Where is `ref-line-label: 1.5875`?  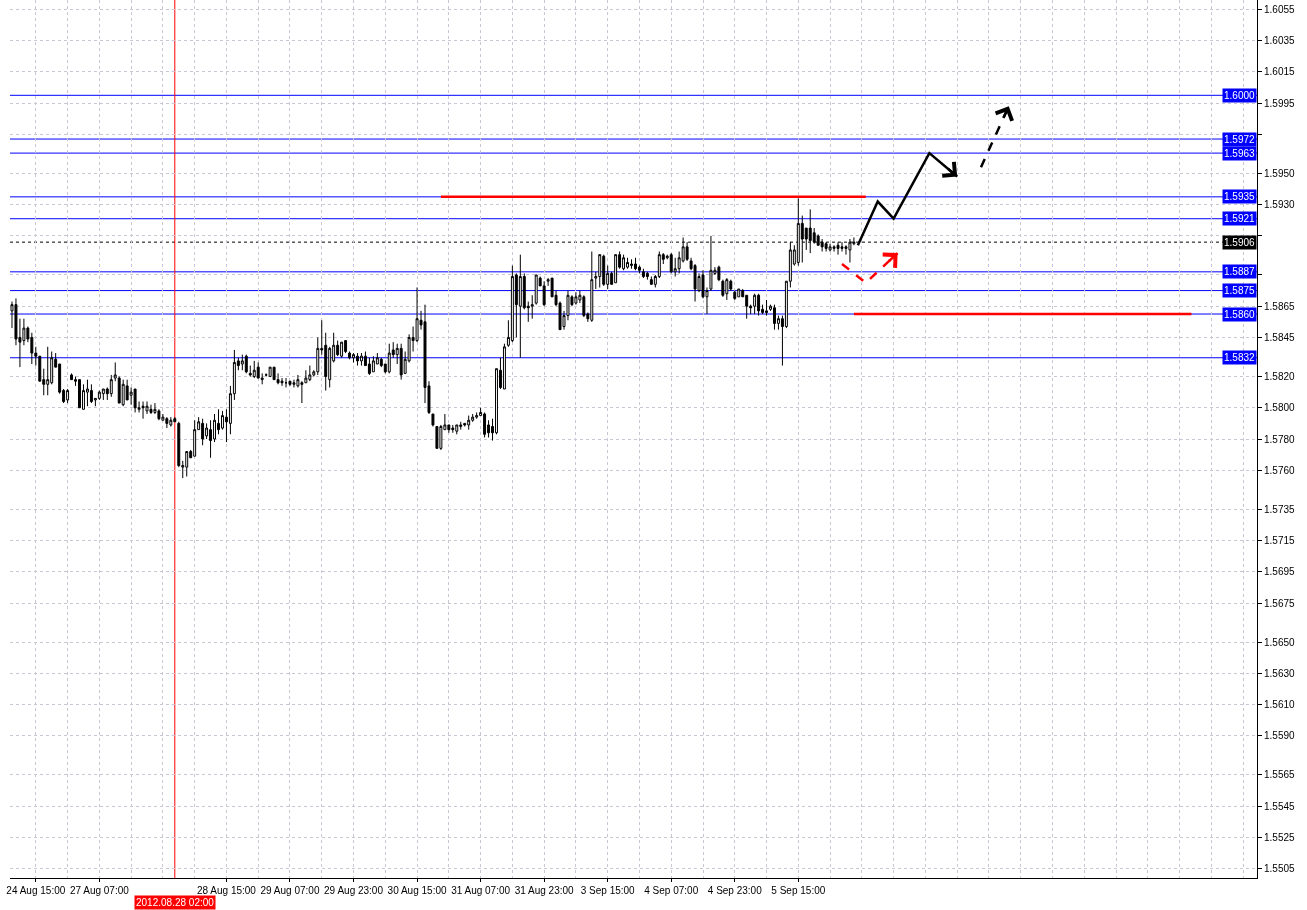
ref-line-label: 1.5875 is located at coordinates (1240, 290).